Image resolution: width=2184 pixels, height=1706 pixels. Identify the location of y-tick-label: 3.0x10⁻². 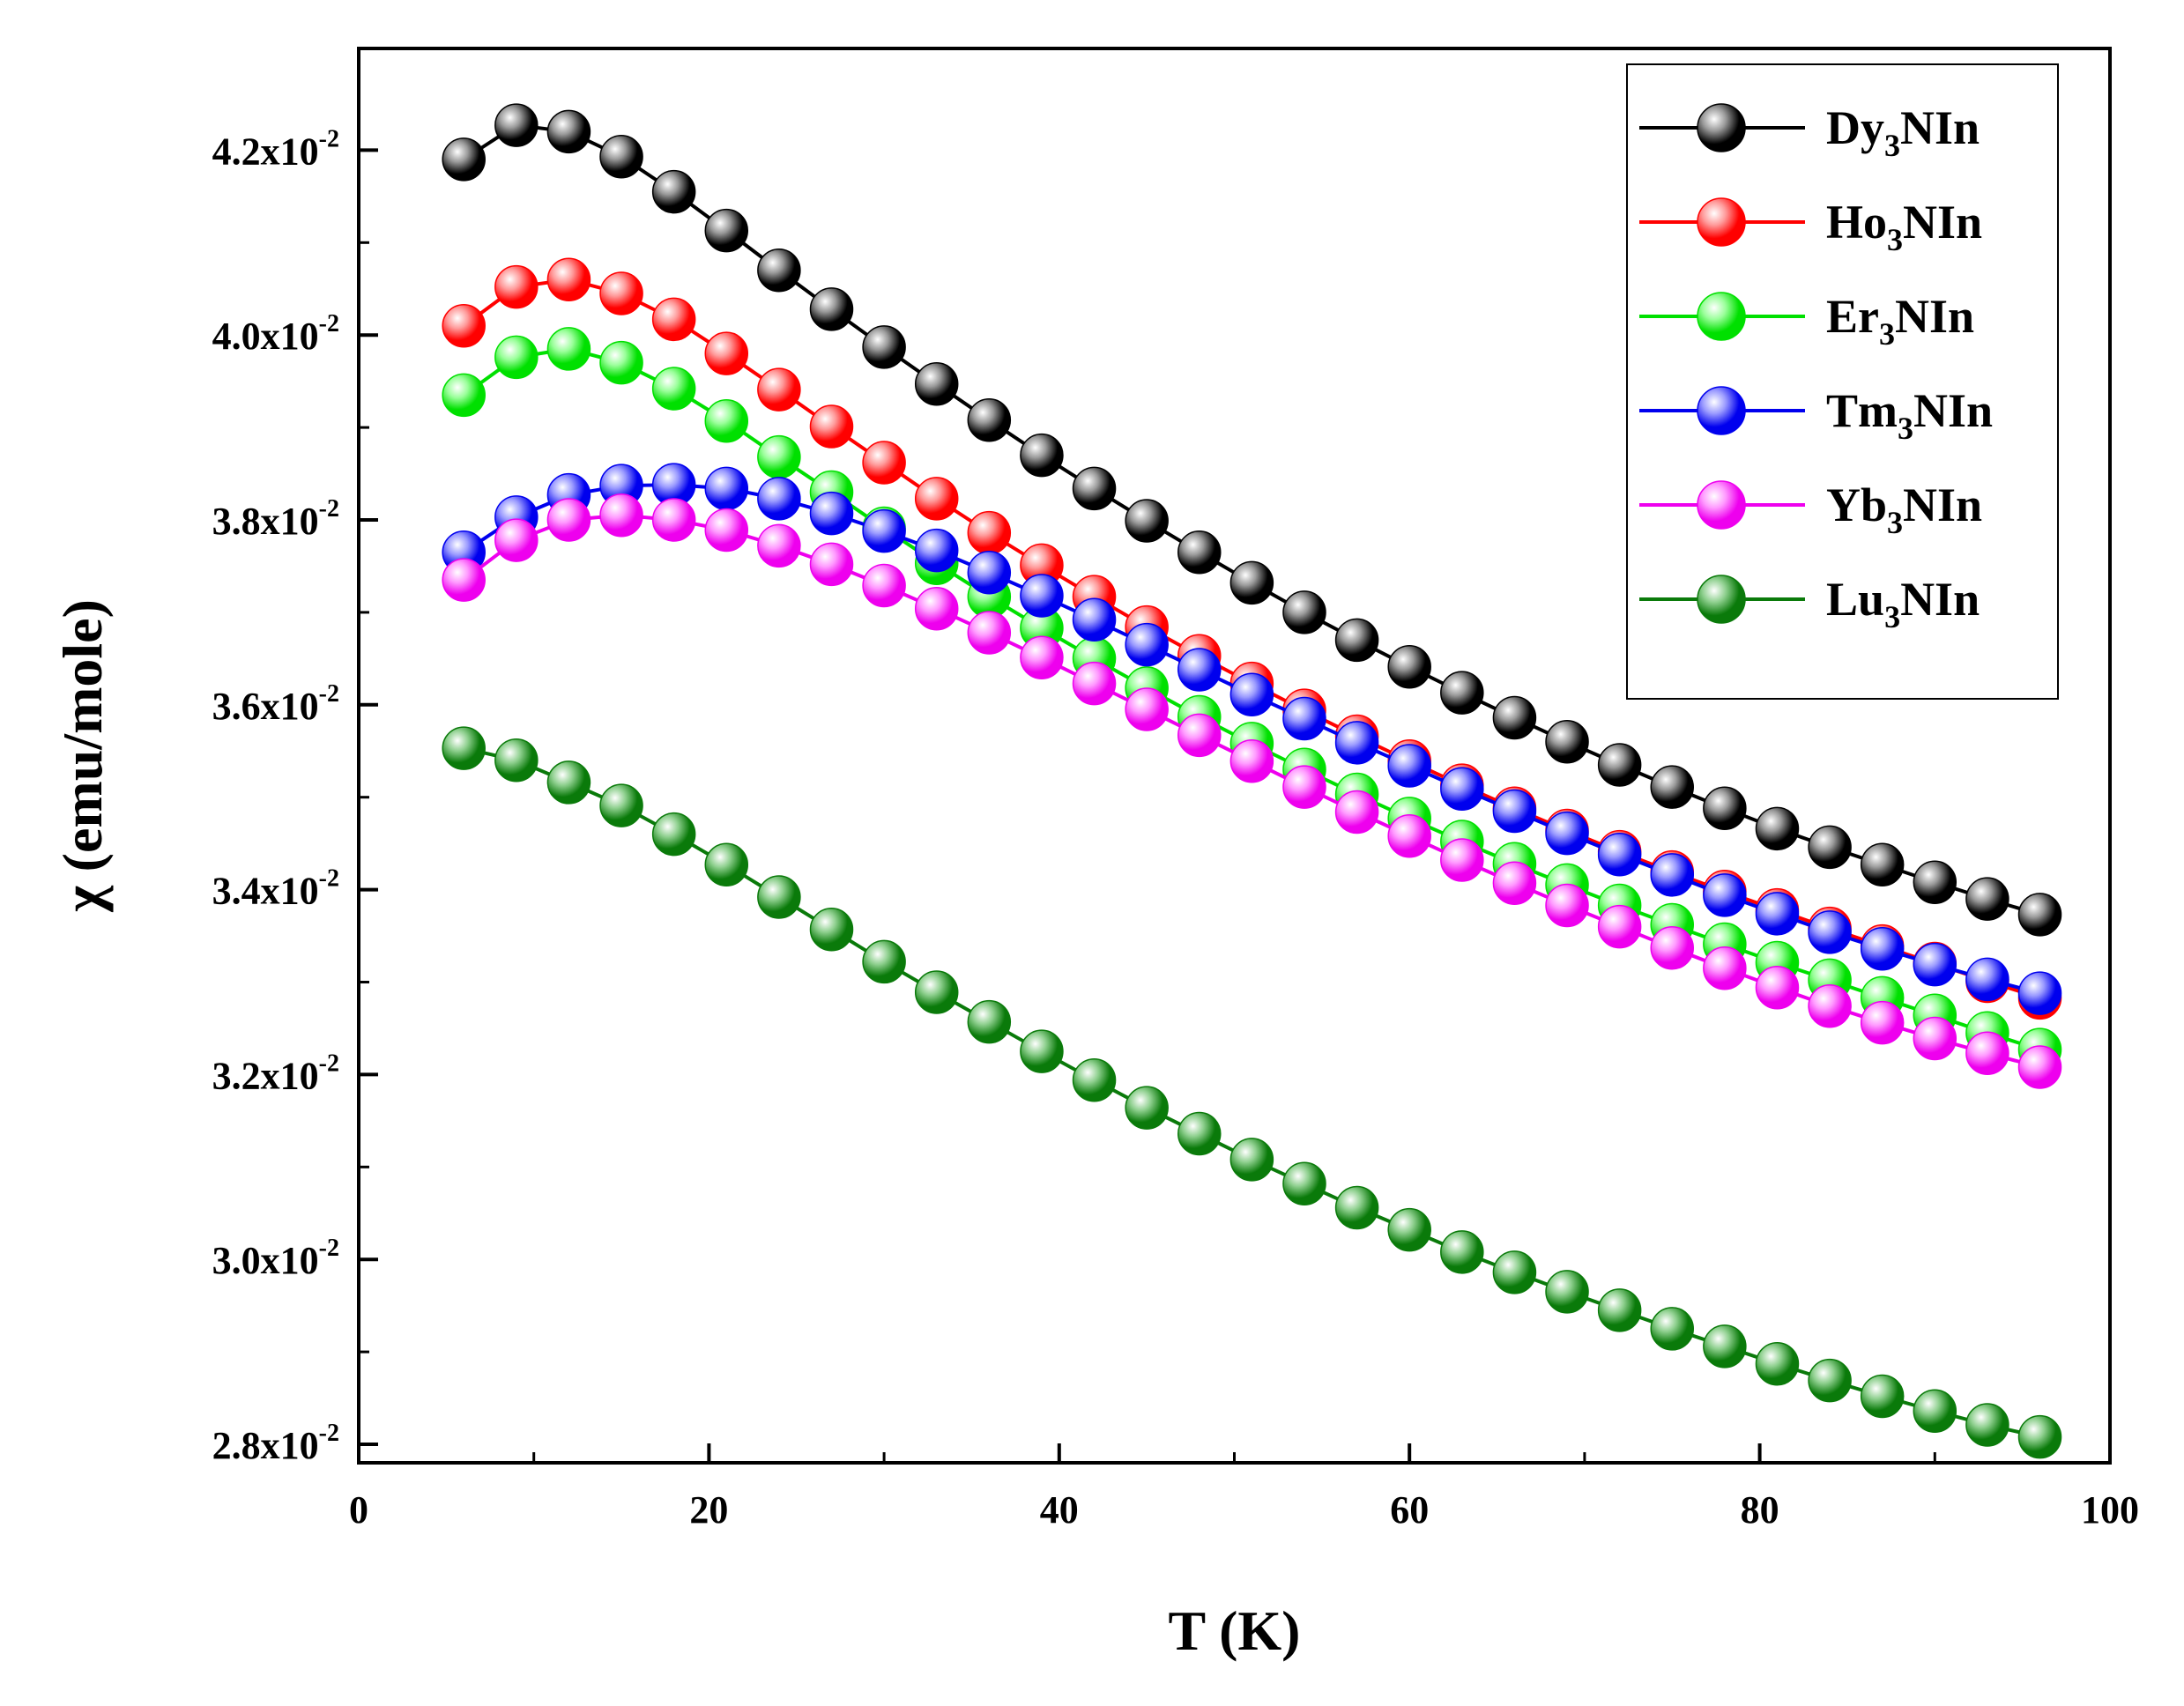
(275, 1258).